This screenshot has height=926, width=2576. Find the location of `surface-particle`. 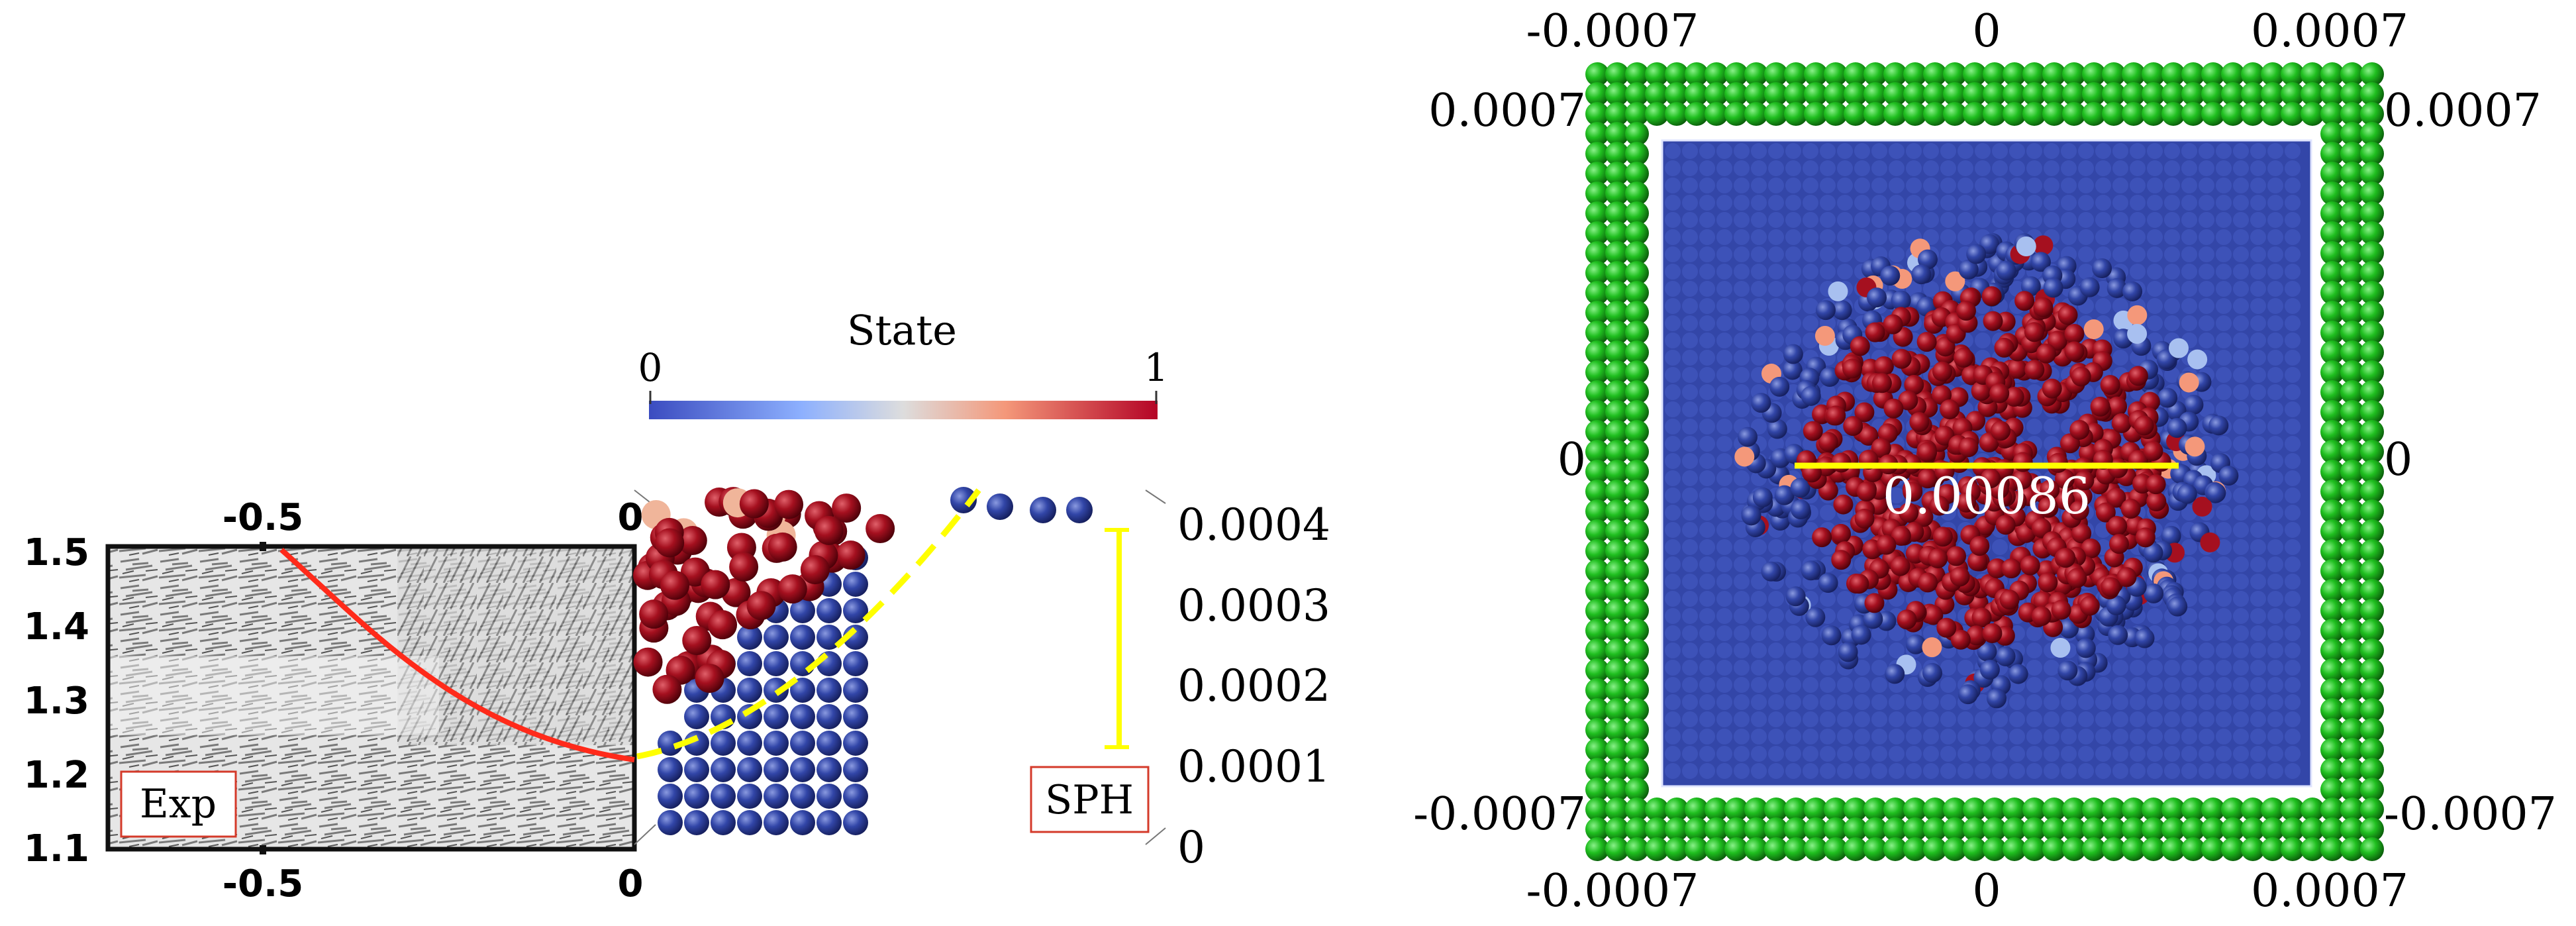

surface-particle is located at coordinates (1079, 510).